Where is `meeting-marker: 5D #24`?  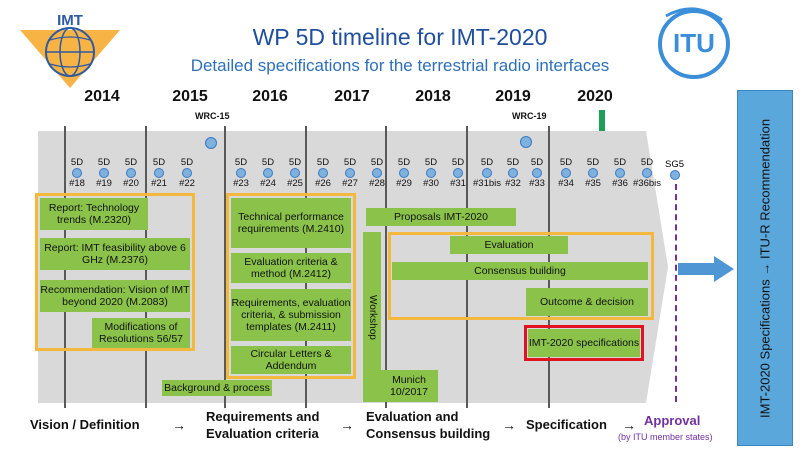 meeting-marker: 5D #24 is located at coordinates (268, 173).